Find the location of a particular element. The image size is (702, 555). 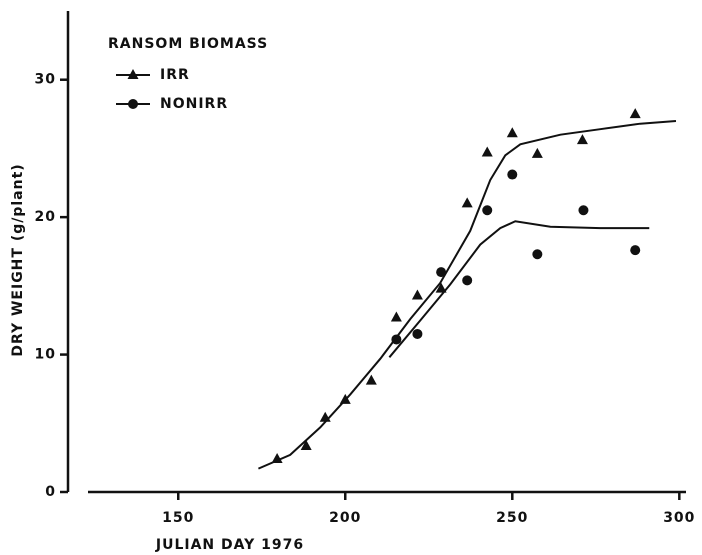

legend-label: NONIRR is located at coordinates (194, 104).